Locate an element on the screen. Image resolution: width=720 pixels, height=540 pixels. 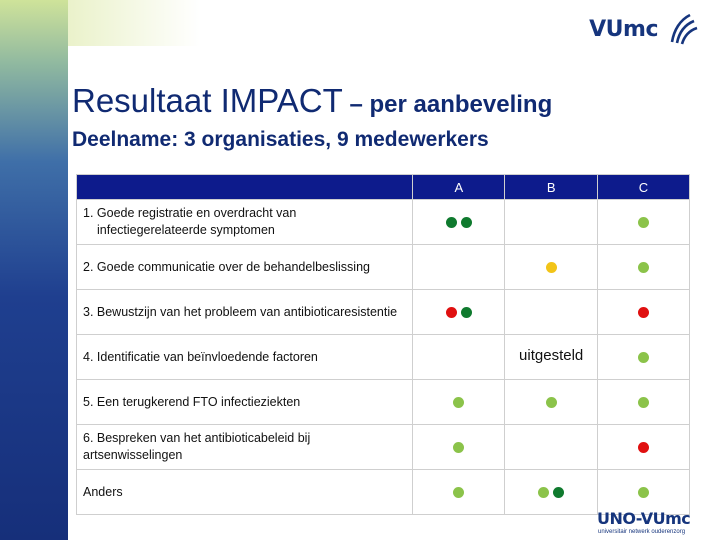
row-label-line1: 1. Goede registratie en overdracht van is located at coordinates (190, 213).